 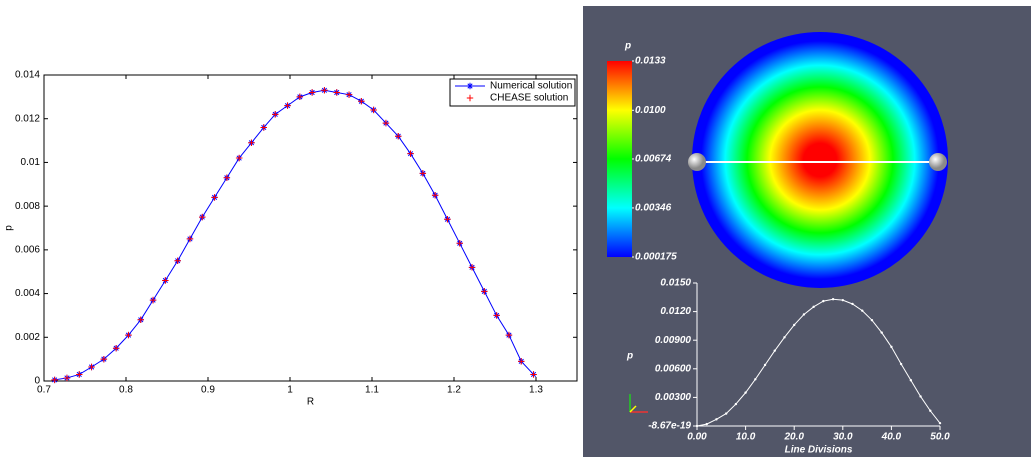 What do you see at coordinates (673, 340) in the screenshot?
I see `y-tick-label: 0.00900` at bounding box center [673, 340].